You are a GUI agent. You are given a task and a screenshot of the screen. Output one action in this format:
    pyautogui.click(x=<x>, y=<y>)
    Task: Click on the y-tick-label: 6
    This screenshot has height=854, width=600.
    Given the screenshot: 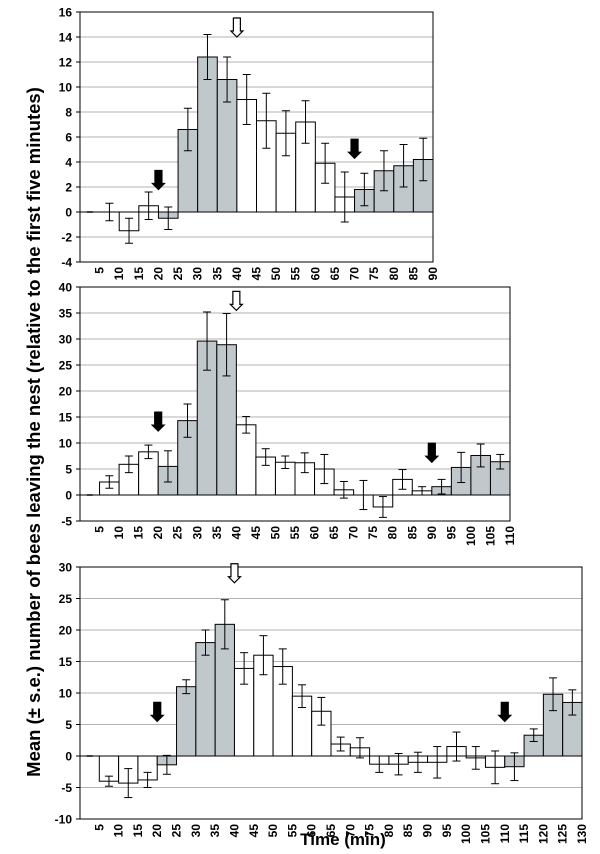 What is the action you would take?
    pyautogui.click(x=68, y=138)
    